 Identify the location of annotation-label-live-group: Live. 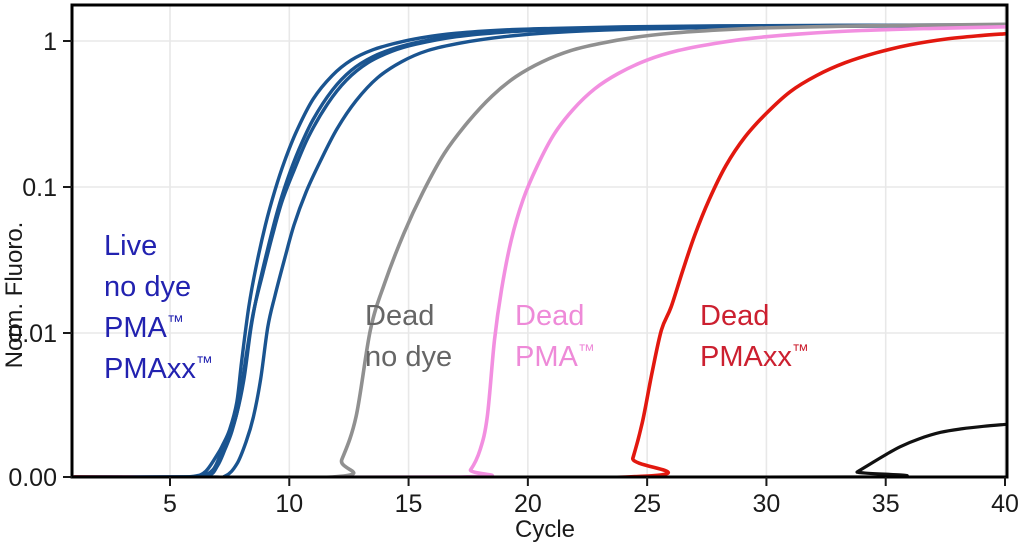
(130, 246).